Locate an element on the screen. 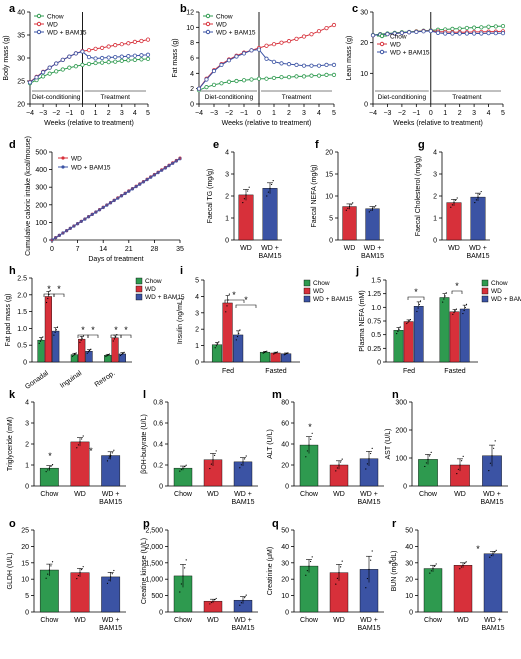 The image size is (521, 659). y-axis-label: Triglyceride (mM) is located at coordinates (10, 444).